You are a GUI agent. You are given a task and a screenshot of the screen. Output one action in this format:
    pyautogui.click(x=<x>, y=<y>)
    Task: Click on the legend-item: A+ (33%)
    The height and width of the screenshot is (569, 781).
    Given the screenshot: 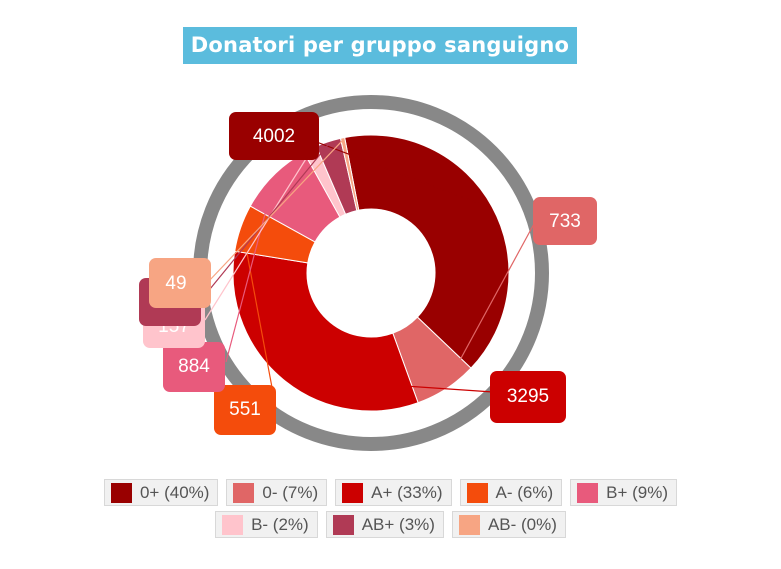 What is the action you would take?
    pyautogui.click(x=393, y=492)
    